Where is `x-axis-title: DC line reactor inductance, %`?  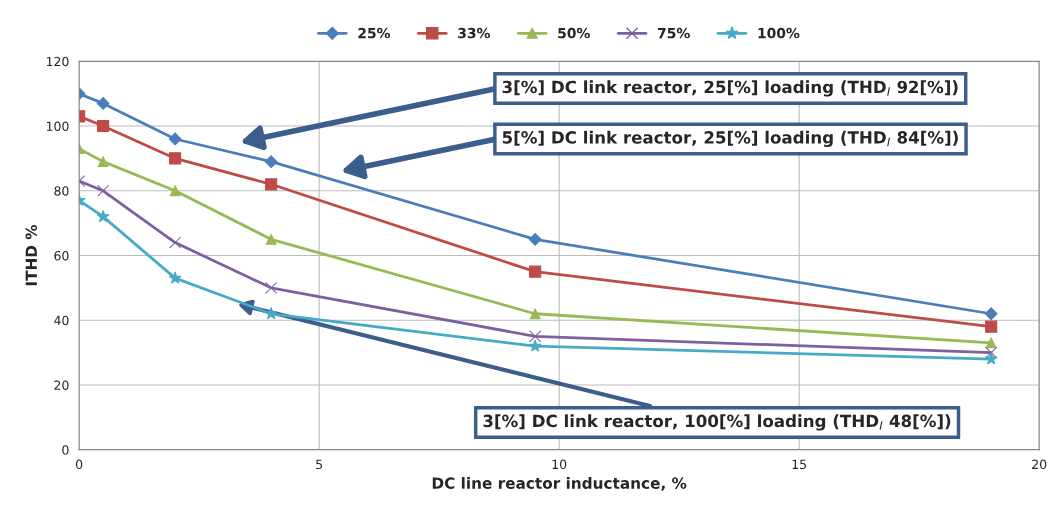
x-axis-title: DC line reactor inductance, % is located at coordinates (559, 484).